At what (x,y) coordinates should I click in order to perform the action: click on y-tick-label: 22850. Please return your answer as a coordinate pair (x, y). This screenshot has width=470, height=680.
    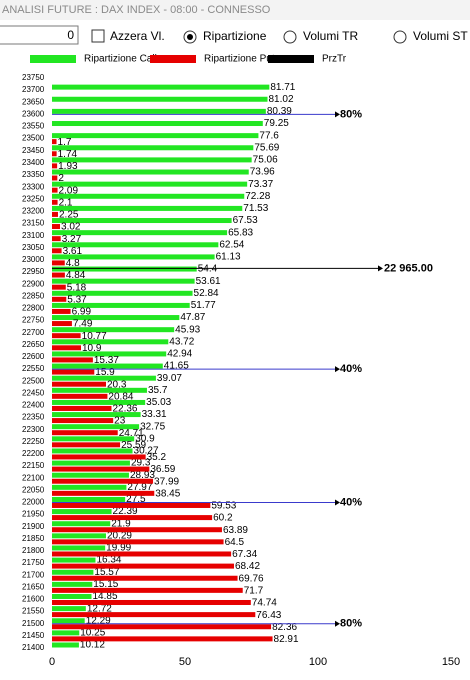
    Looking at the image, I should click on (33, 295).